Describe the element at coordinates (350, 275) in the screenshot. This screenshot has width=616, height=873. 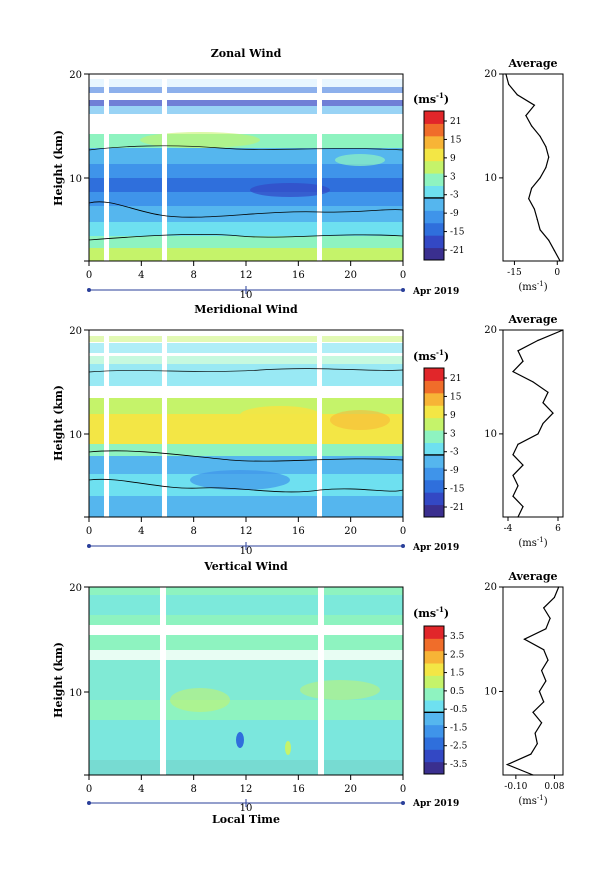
I see `x-tick-label: 20` at that location.